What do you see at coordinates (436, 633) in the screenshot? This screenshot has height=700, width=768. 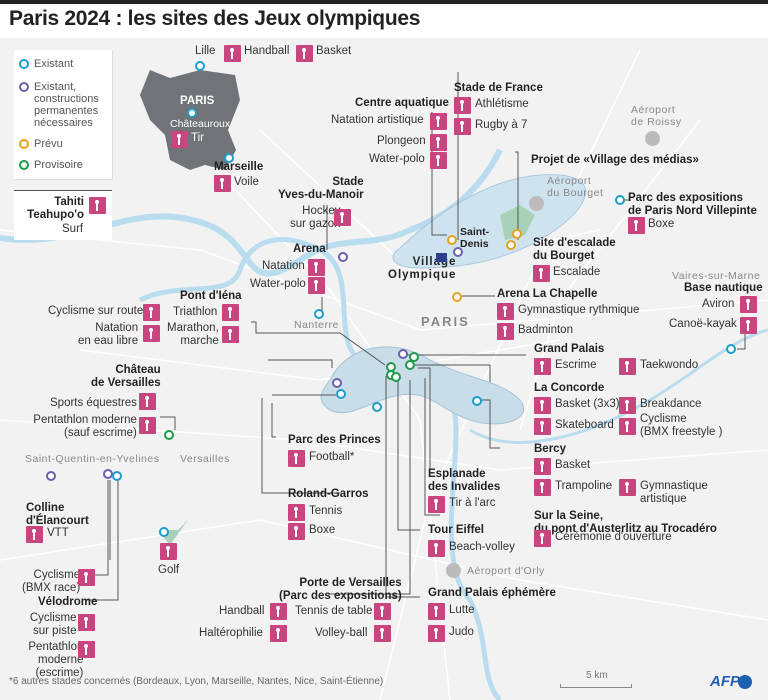 I see `judo-icon` at bounding box center [436, 633].